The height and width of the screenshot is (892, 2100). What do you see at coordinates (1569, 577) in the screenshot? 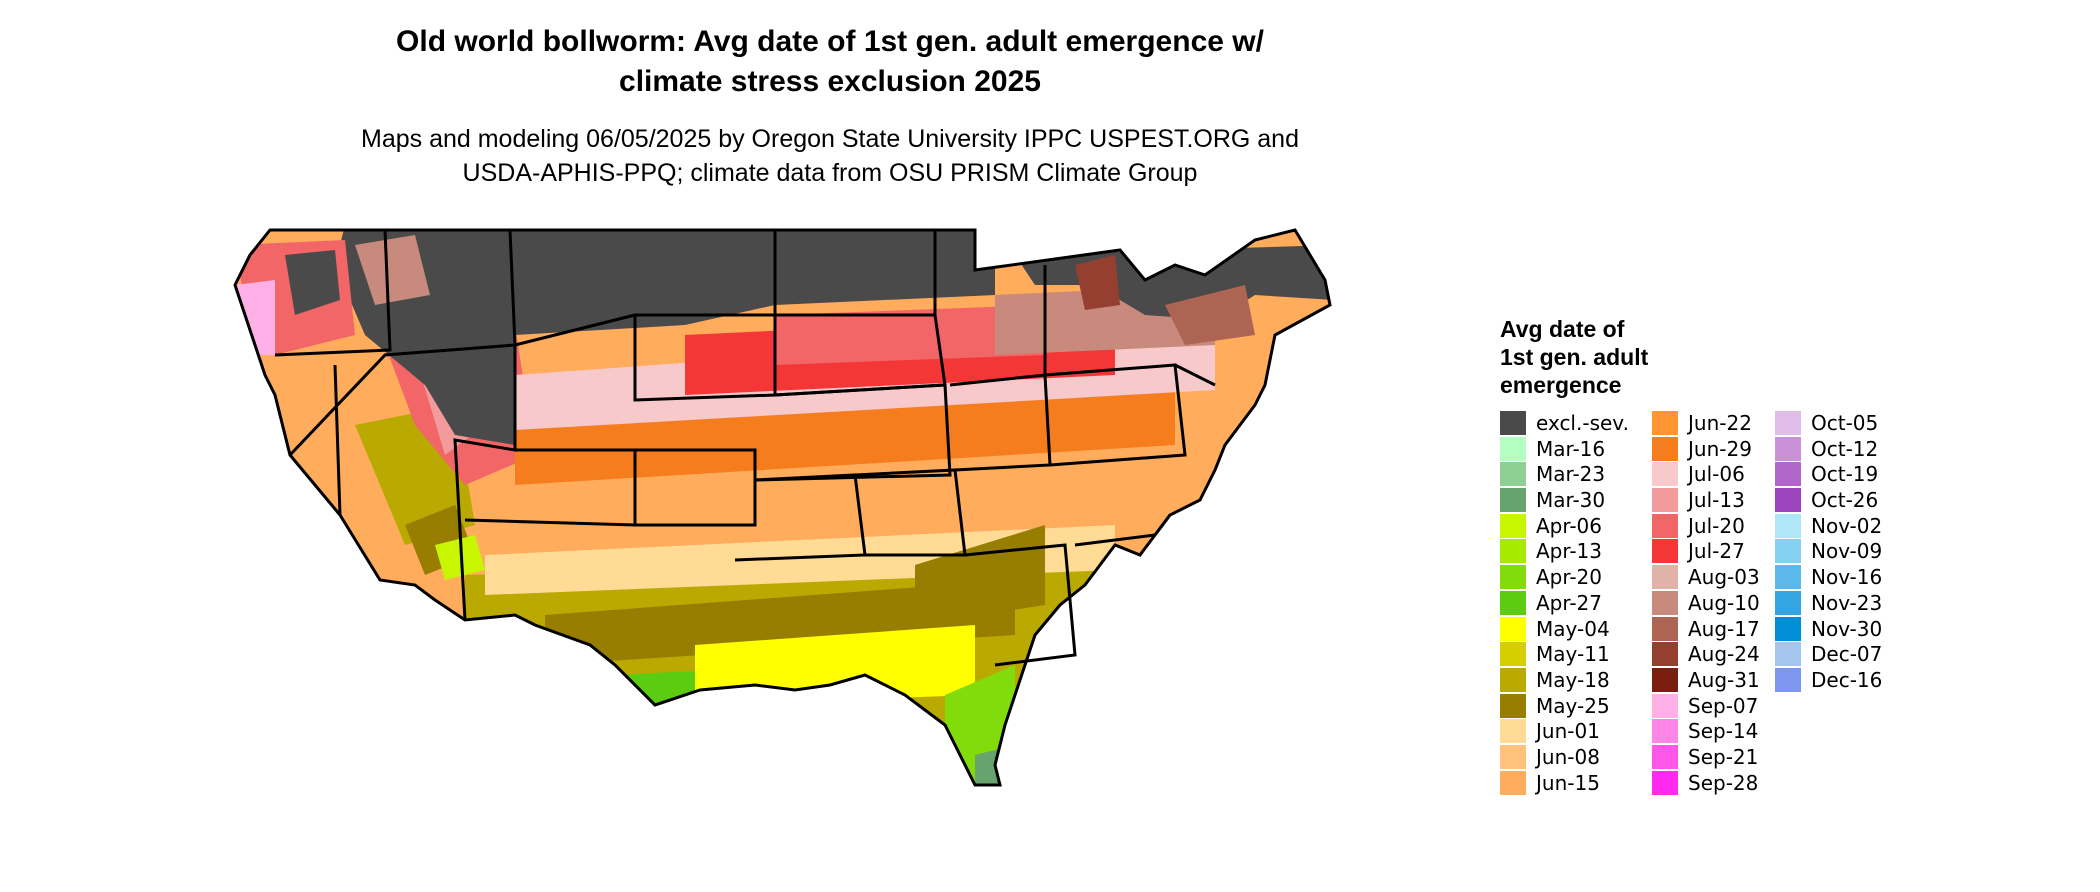
I see `legend-label: Apr-20` at bounding box center [1569, 577].